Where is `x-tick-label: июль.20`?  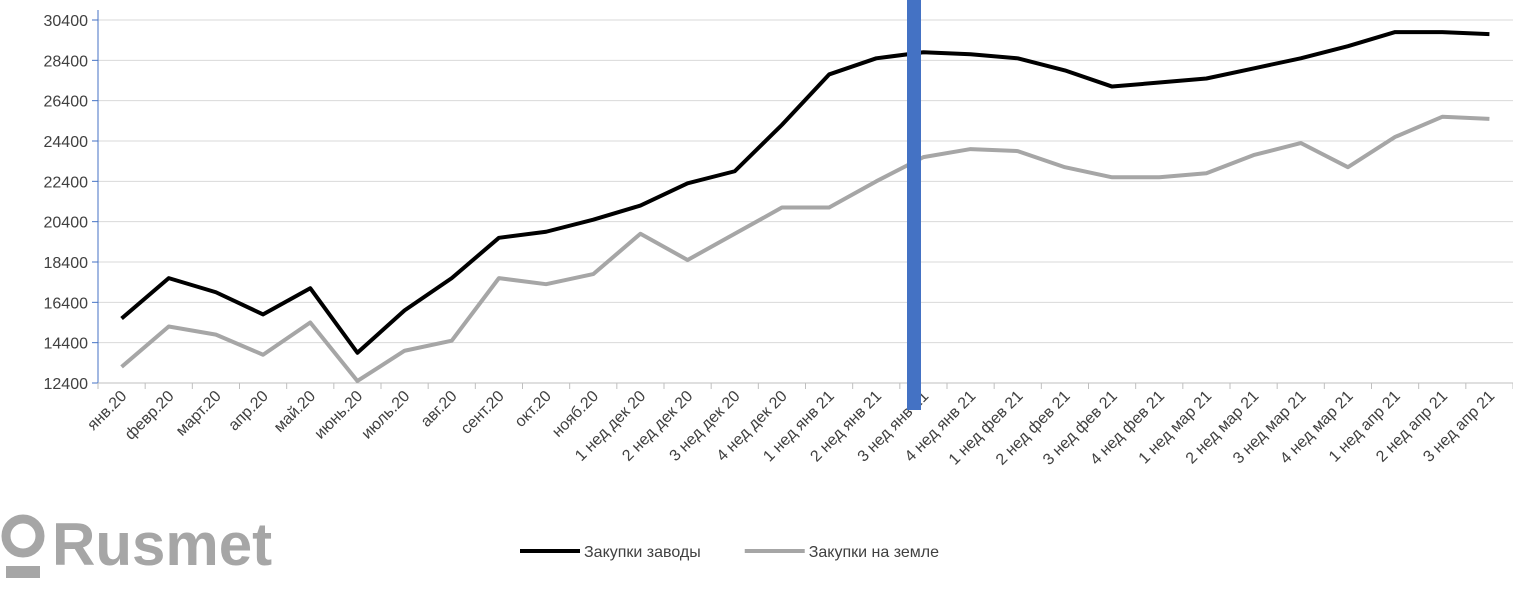 x-tick-label: июль.20 is located at coordinates (386, 415).